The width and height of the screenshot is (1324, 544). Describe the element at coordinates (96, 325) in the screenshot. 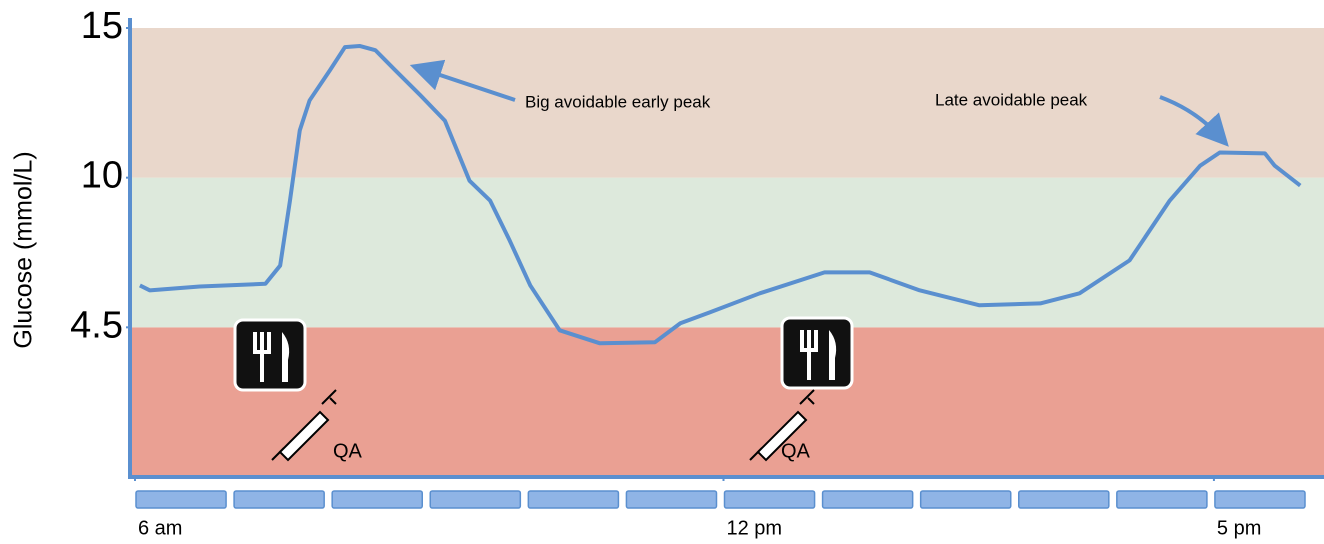

I see `y-tick-label: 4.5` at that location.